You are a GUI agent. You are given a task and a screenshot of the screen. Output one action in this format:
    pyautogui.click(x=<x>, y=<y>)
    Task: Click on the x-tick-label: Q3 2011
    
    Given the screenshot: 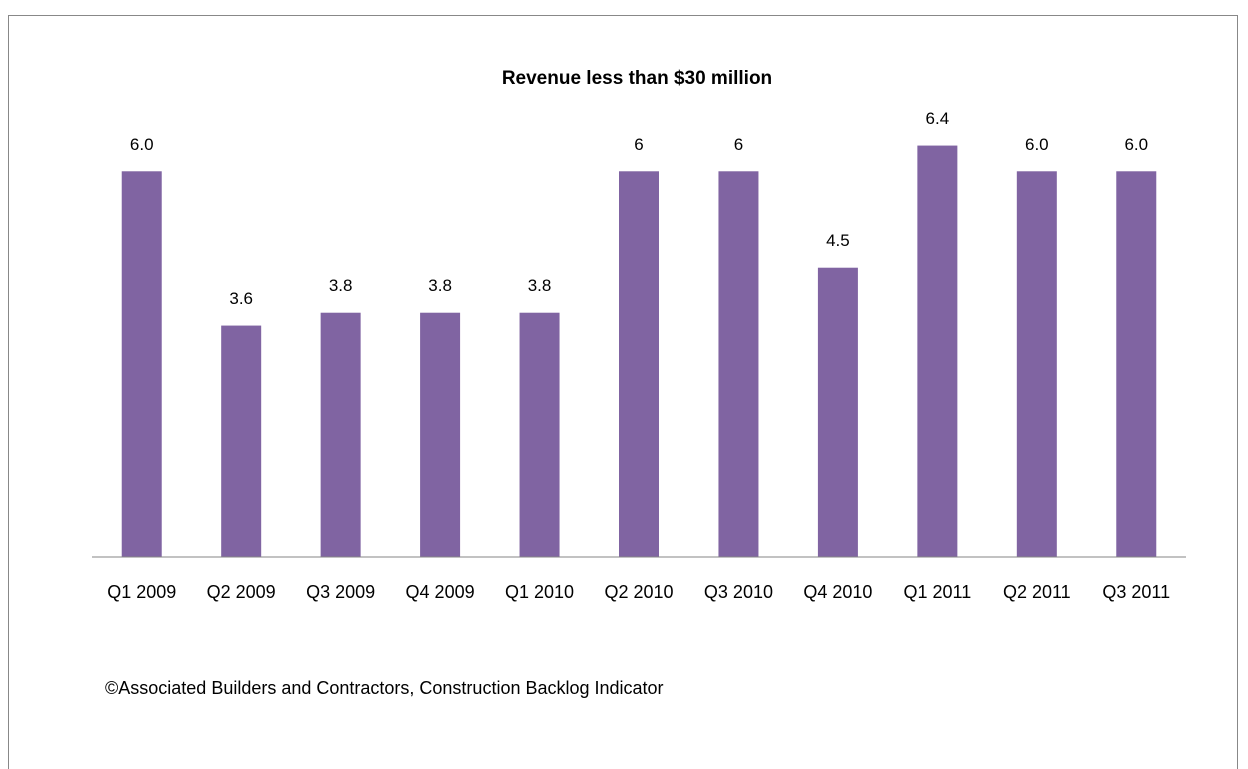 What is the action you would take?
    pyautogui.click(x=1136, y=592)
    